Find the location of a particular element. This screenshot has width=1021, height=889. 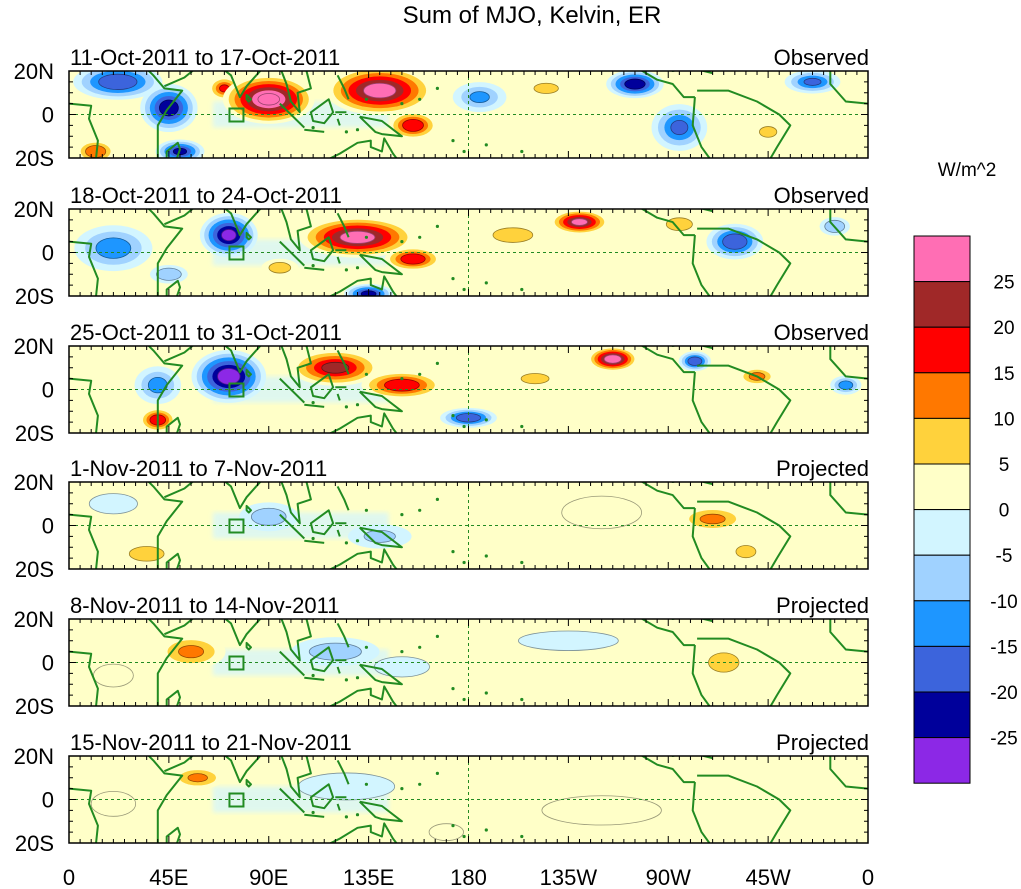

colorbar-label: 20 is located at coordinates (1003, 328).